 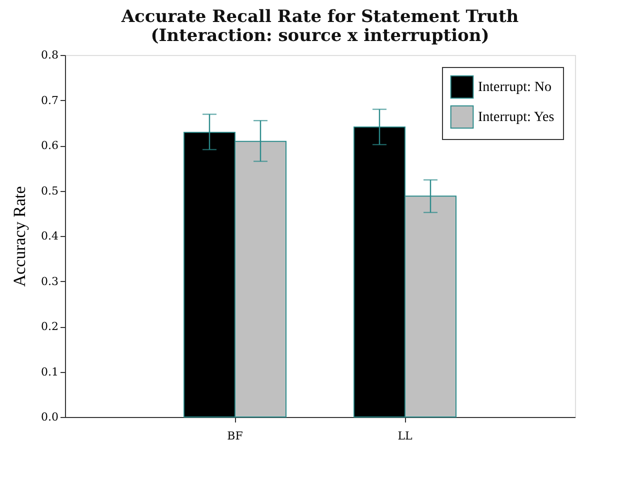 I want to click on y-tick-label: 0.7, so click(x=49, y=100).